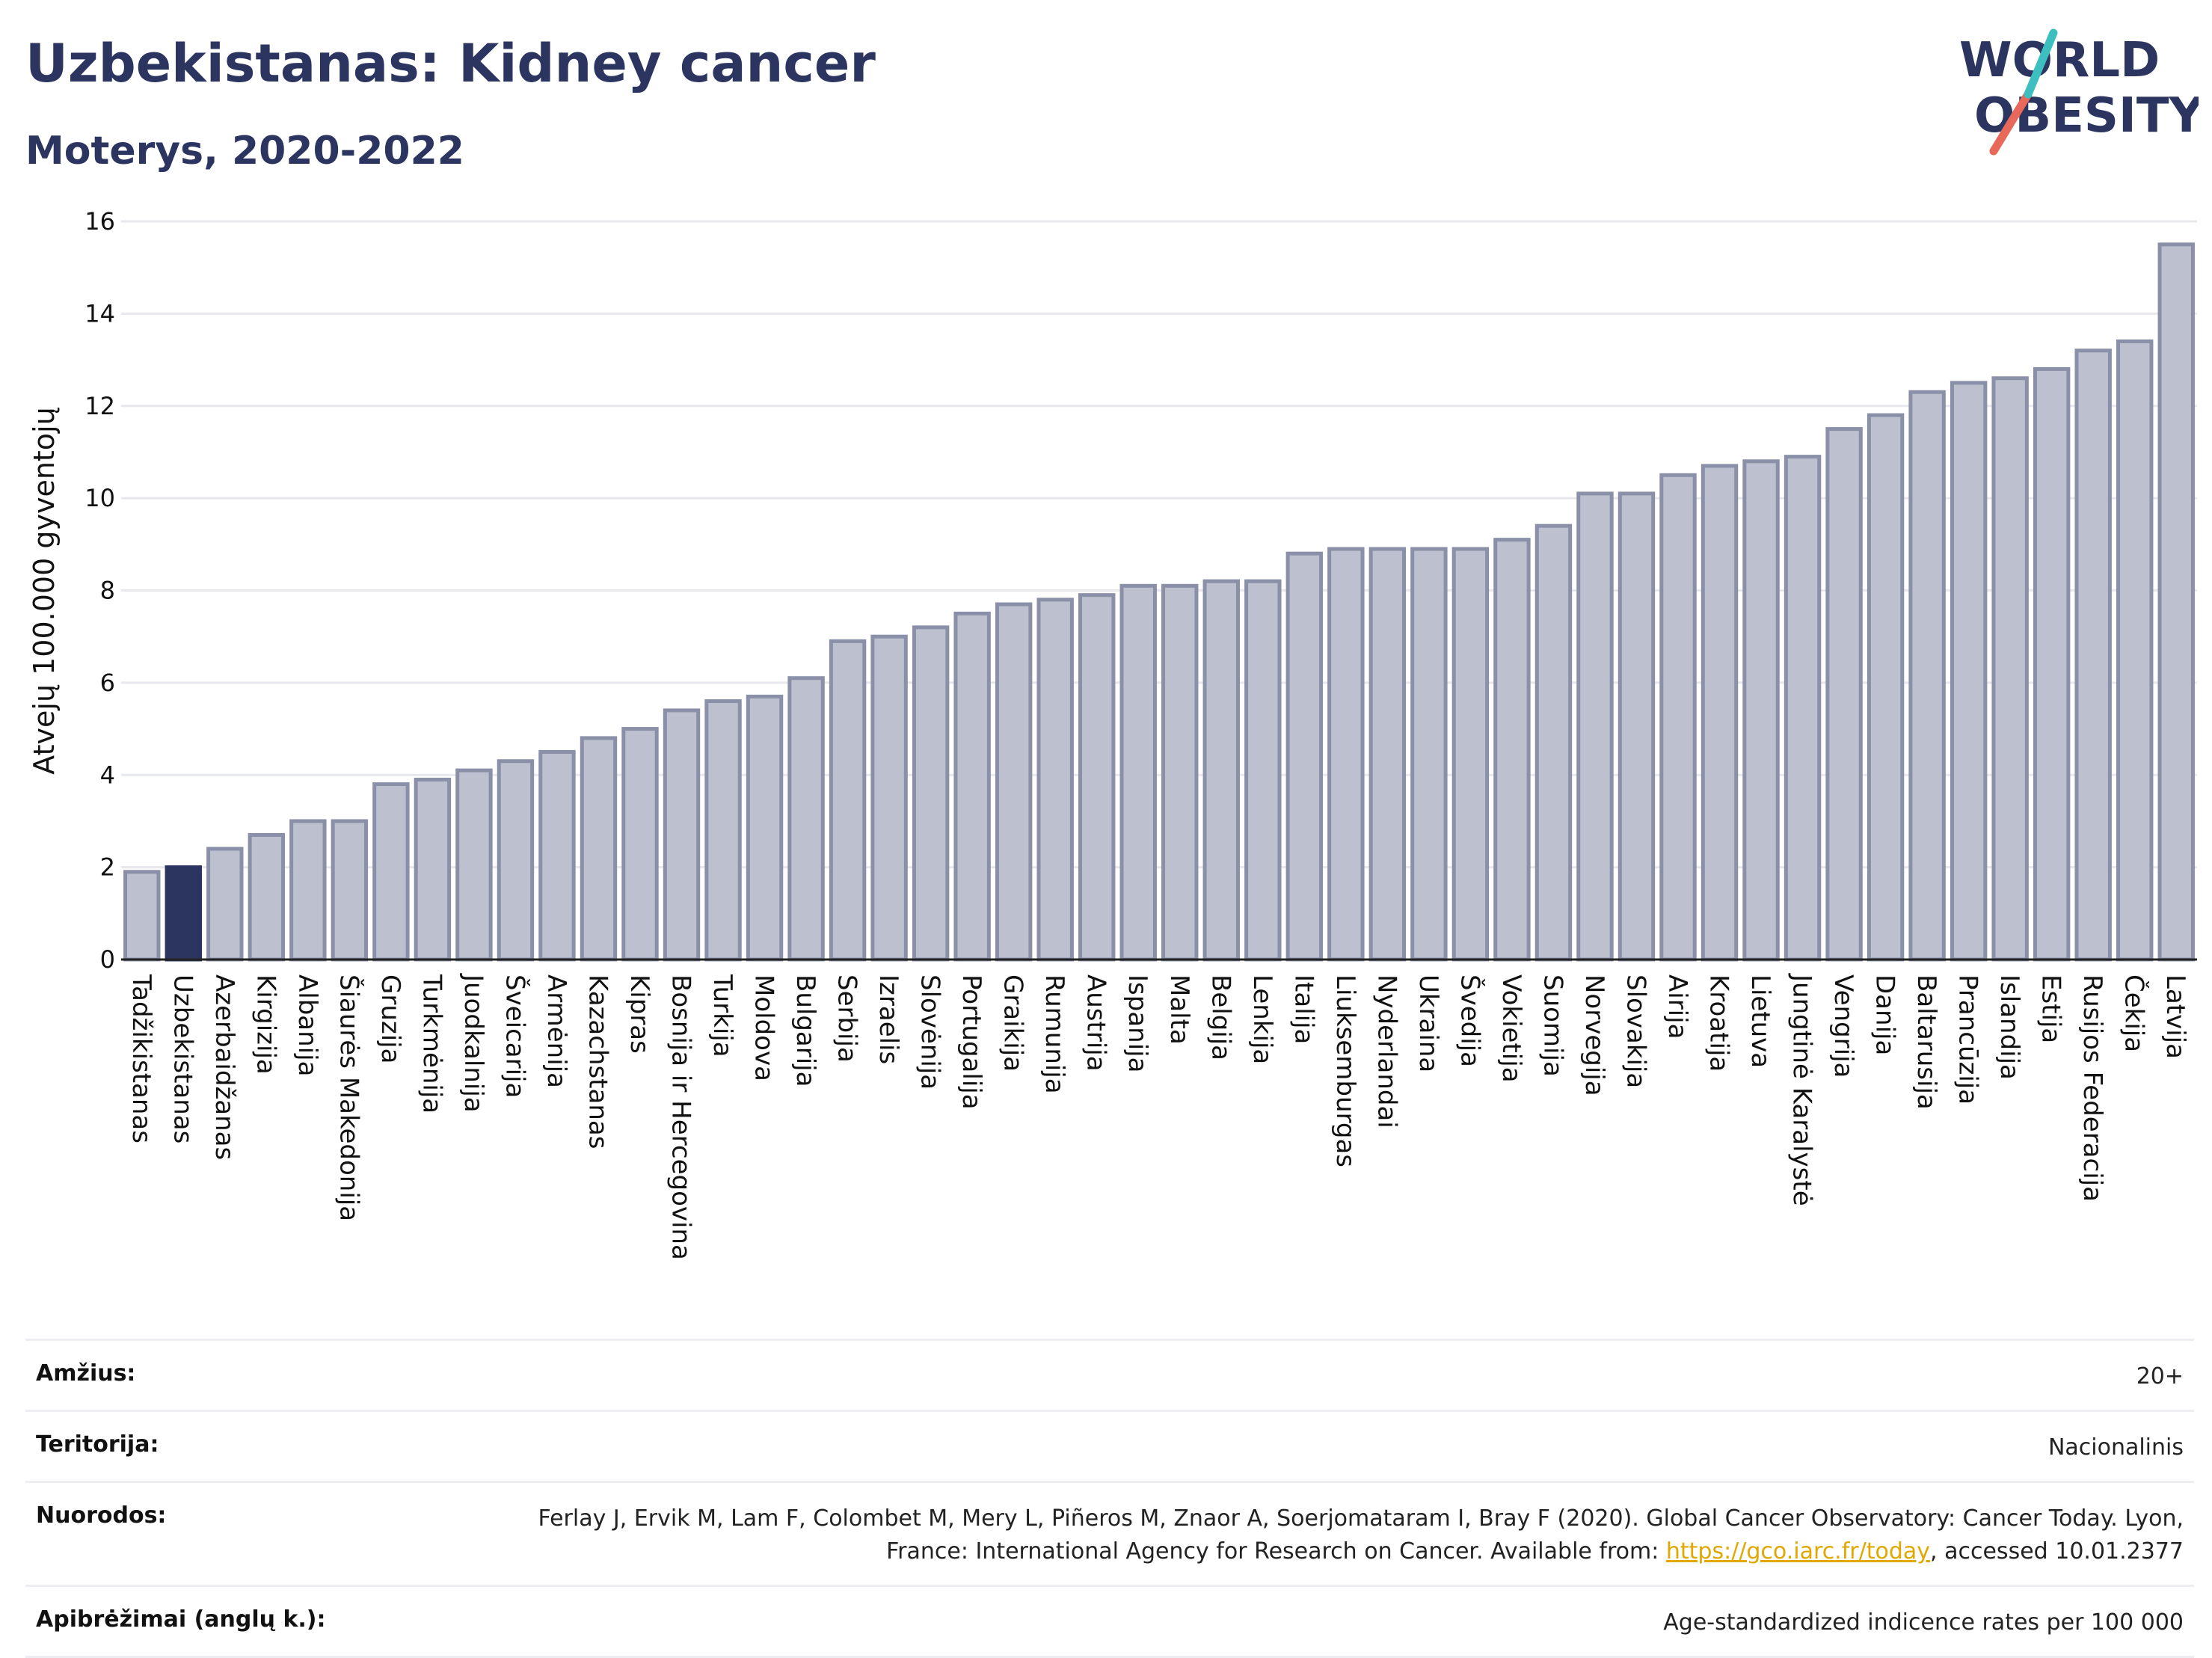 The image size is (2212, 1658). Describe the element at coordinates (265, 1024) in the screenshot. I see `x-category-label: Kirgizija` at that location.